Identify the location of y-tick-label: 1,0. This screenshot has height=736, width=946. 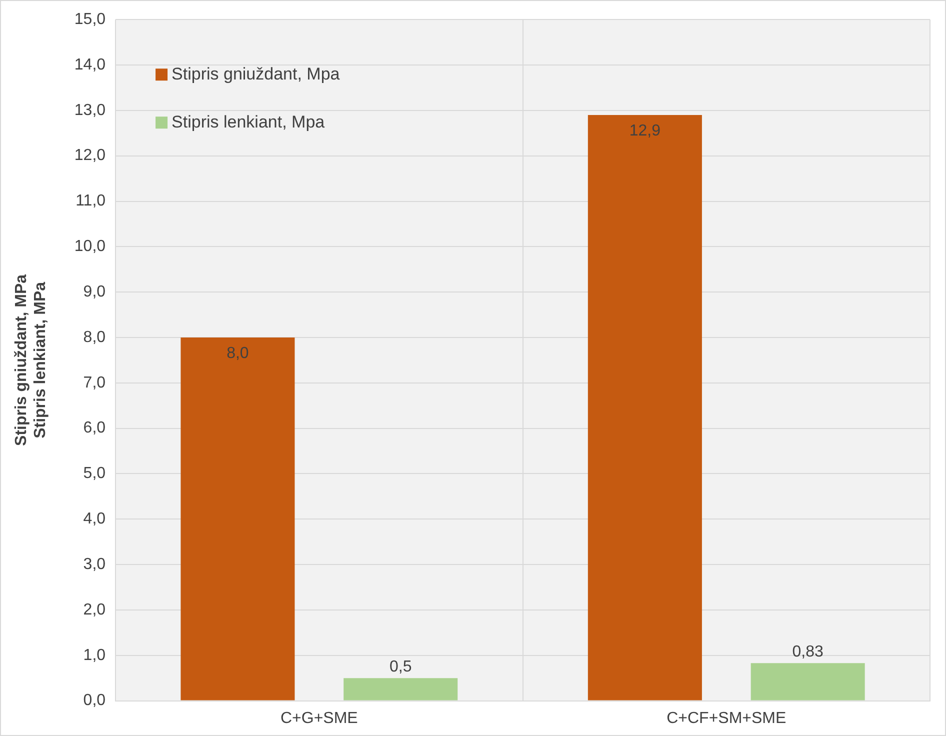
(94, 655).